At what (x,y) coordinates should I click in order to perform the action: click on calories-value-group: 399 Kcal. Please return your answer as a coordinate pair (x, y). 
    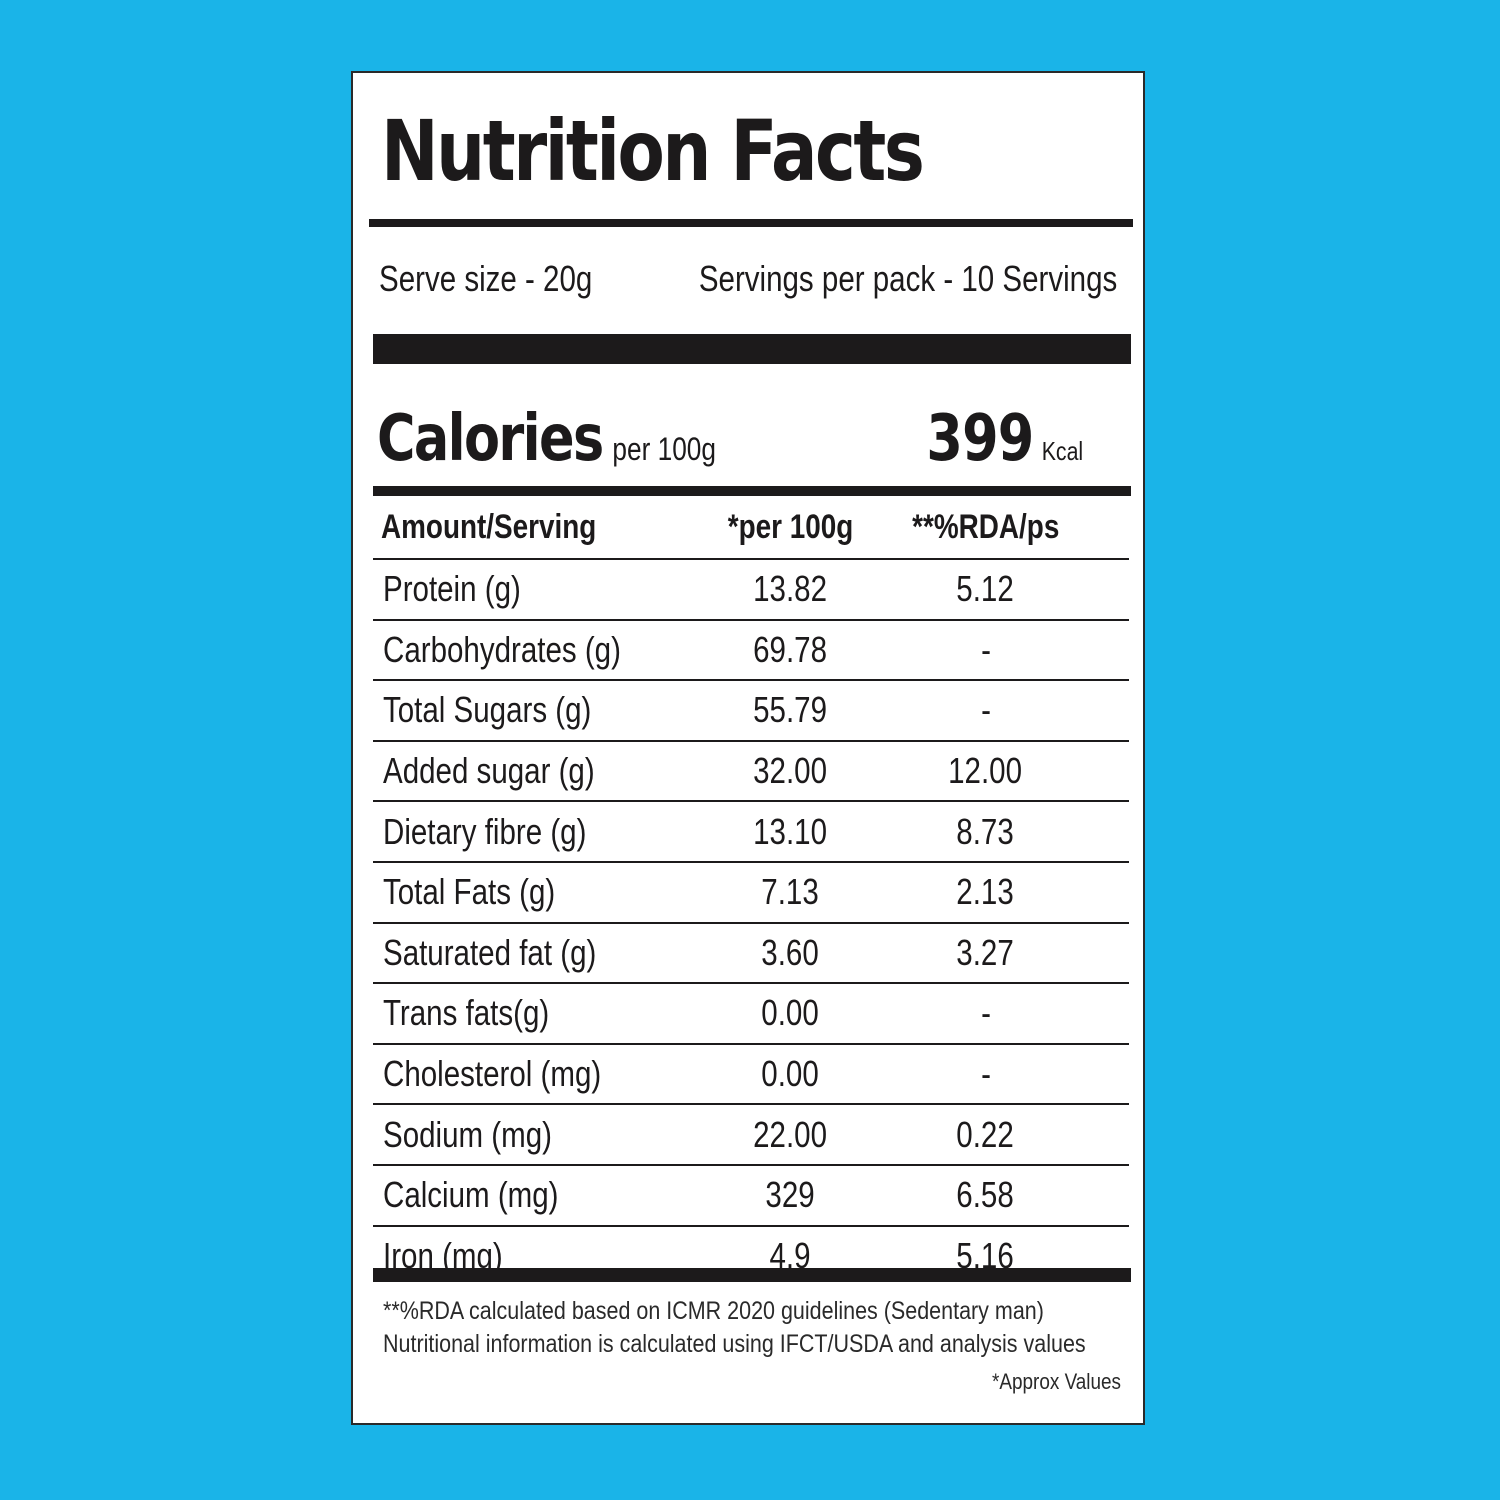
    Looking at the image, I should click on (1004, 439).